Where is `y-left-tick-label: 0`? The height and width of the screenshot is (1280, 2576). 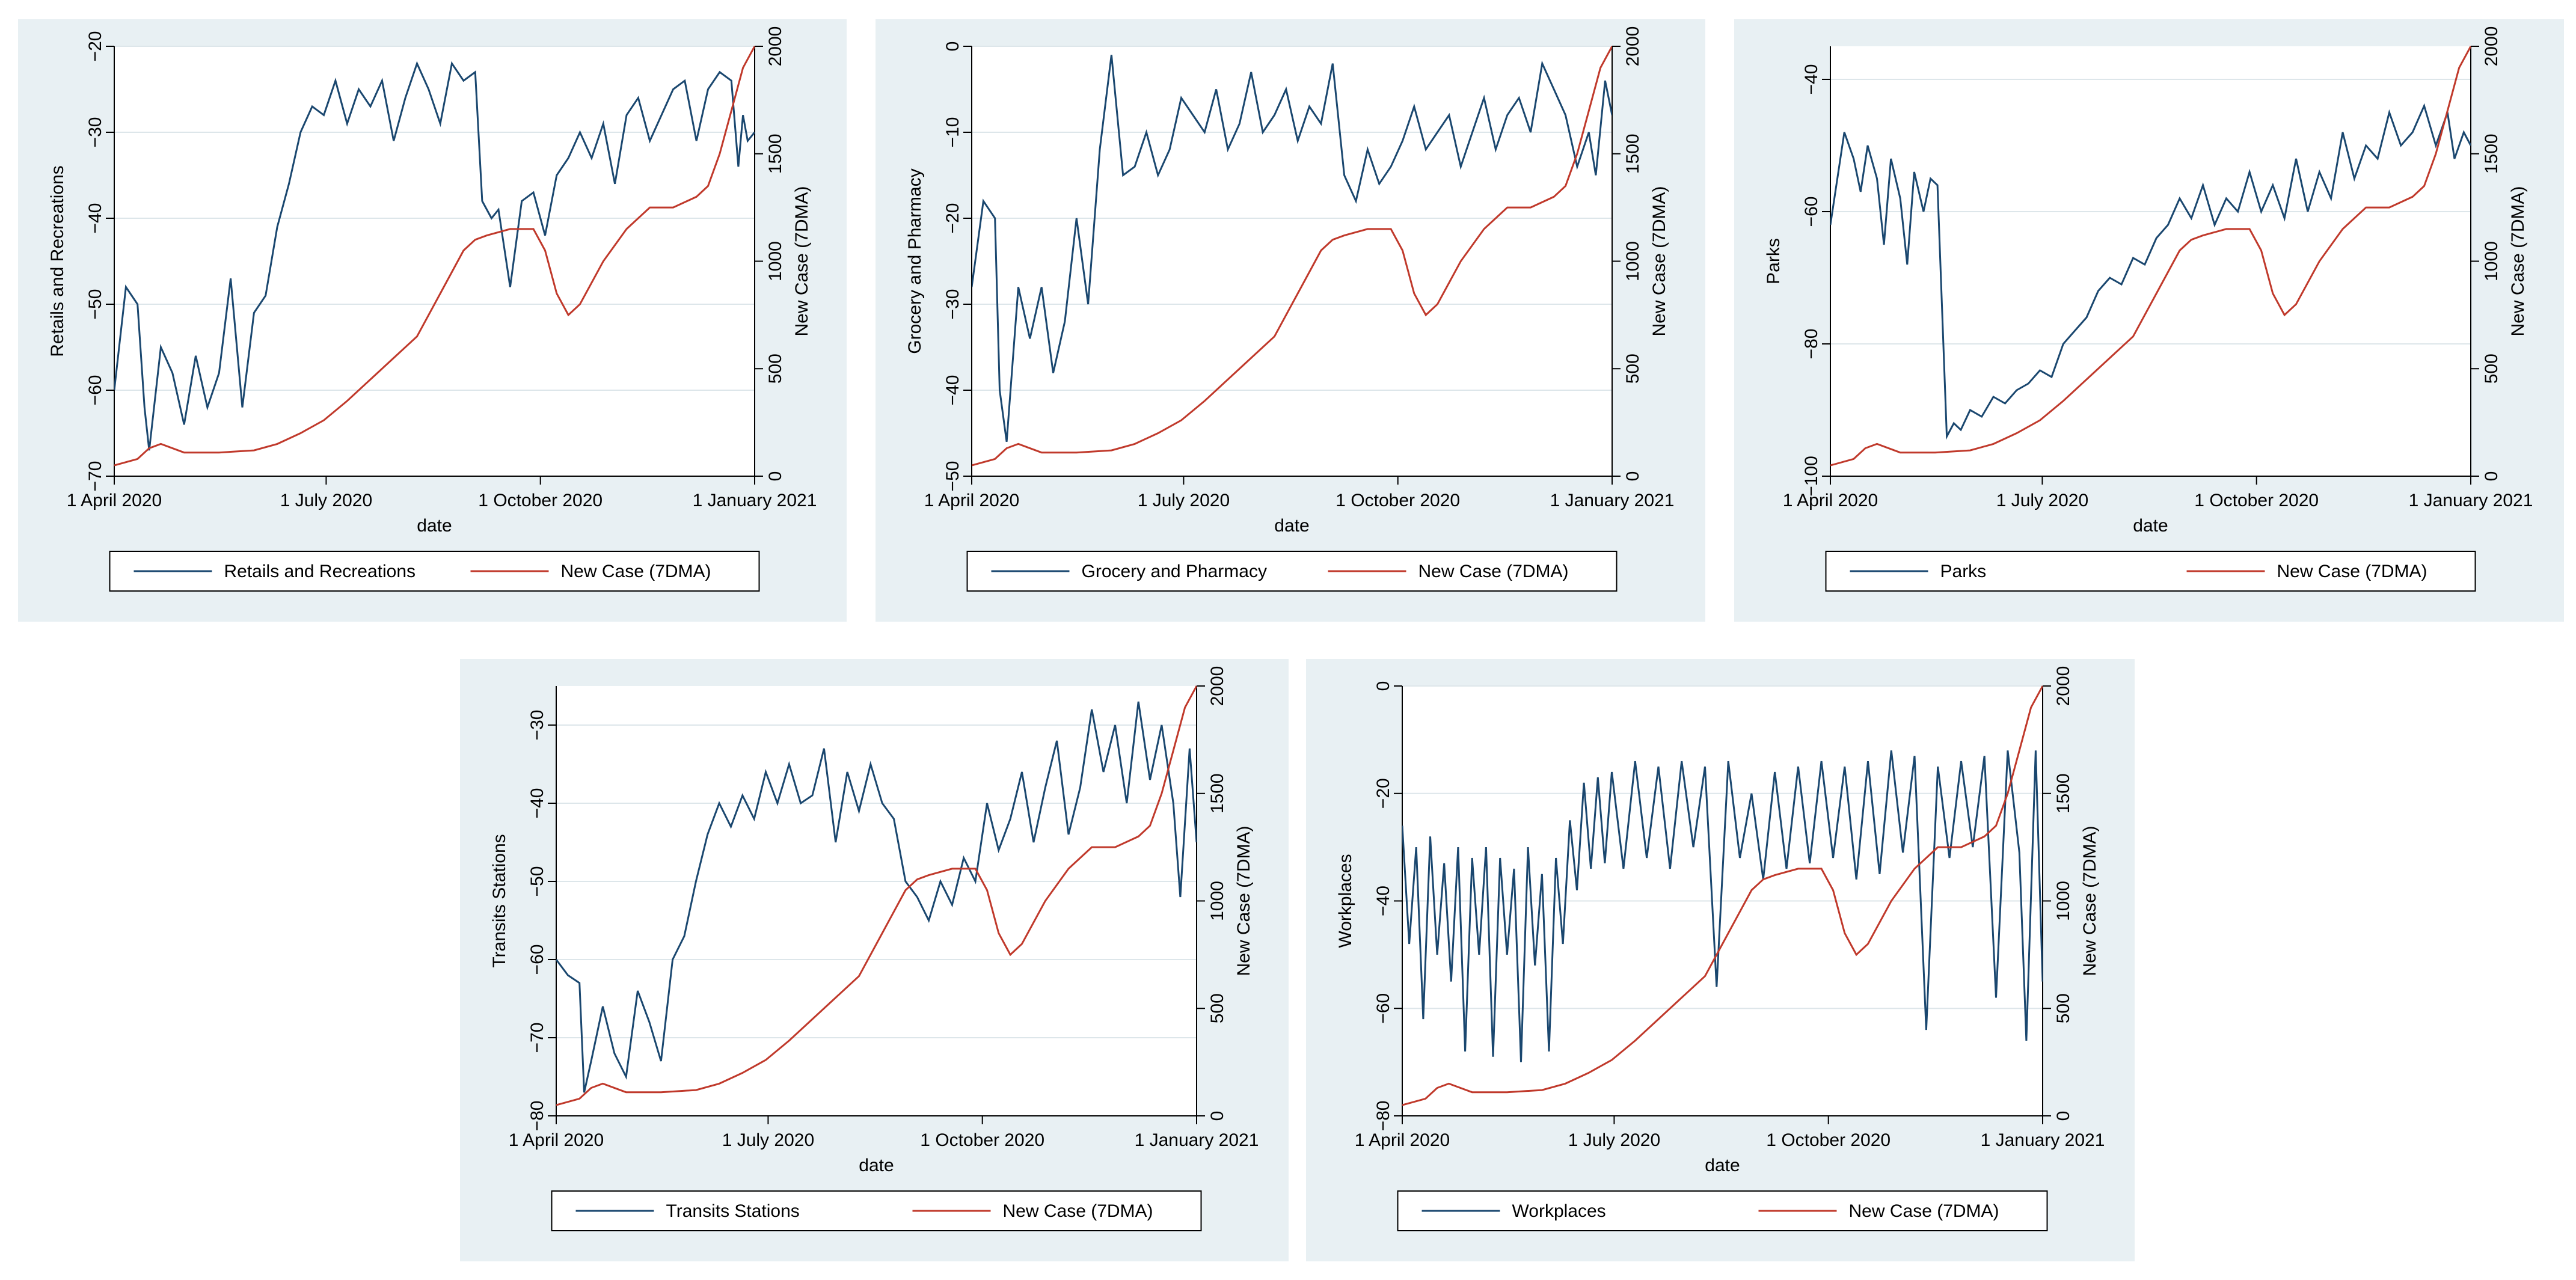
y-left-tick-label: 0 is located at coordinates (953, 46).